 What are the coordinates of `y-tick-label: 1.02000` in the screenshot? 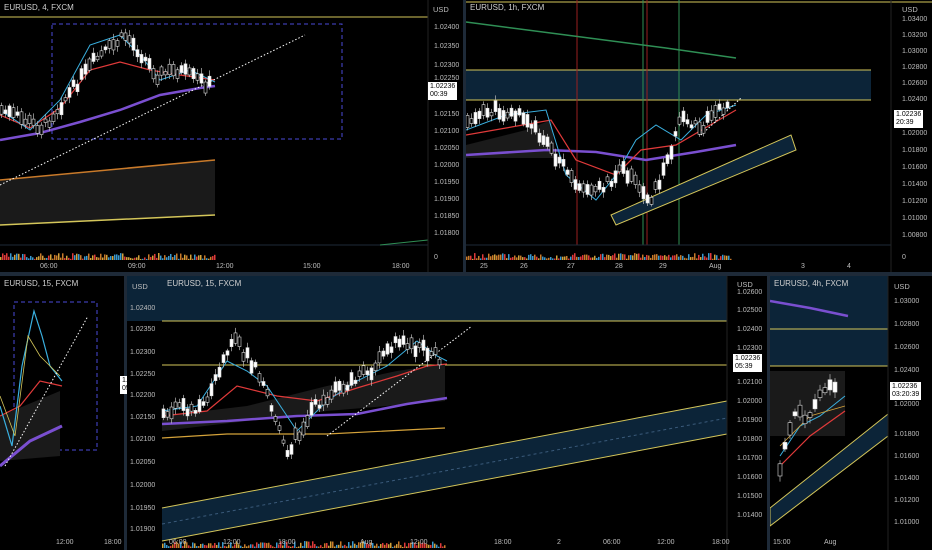 It's located at (447, 165).